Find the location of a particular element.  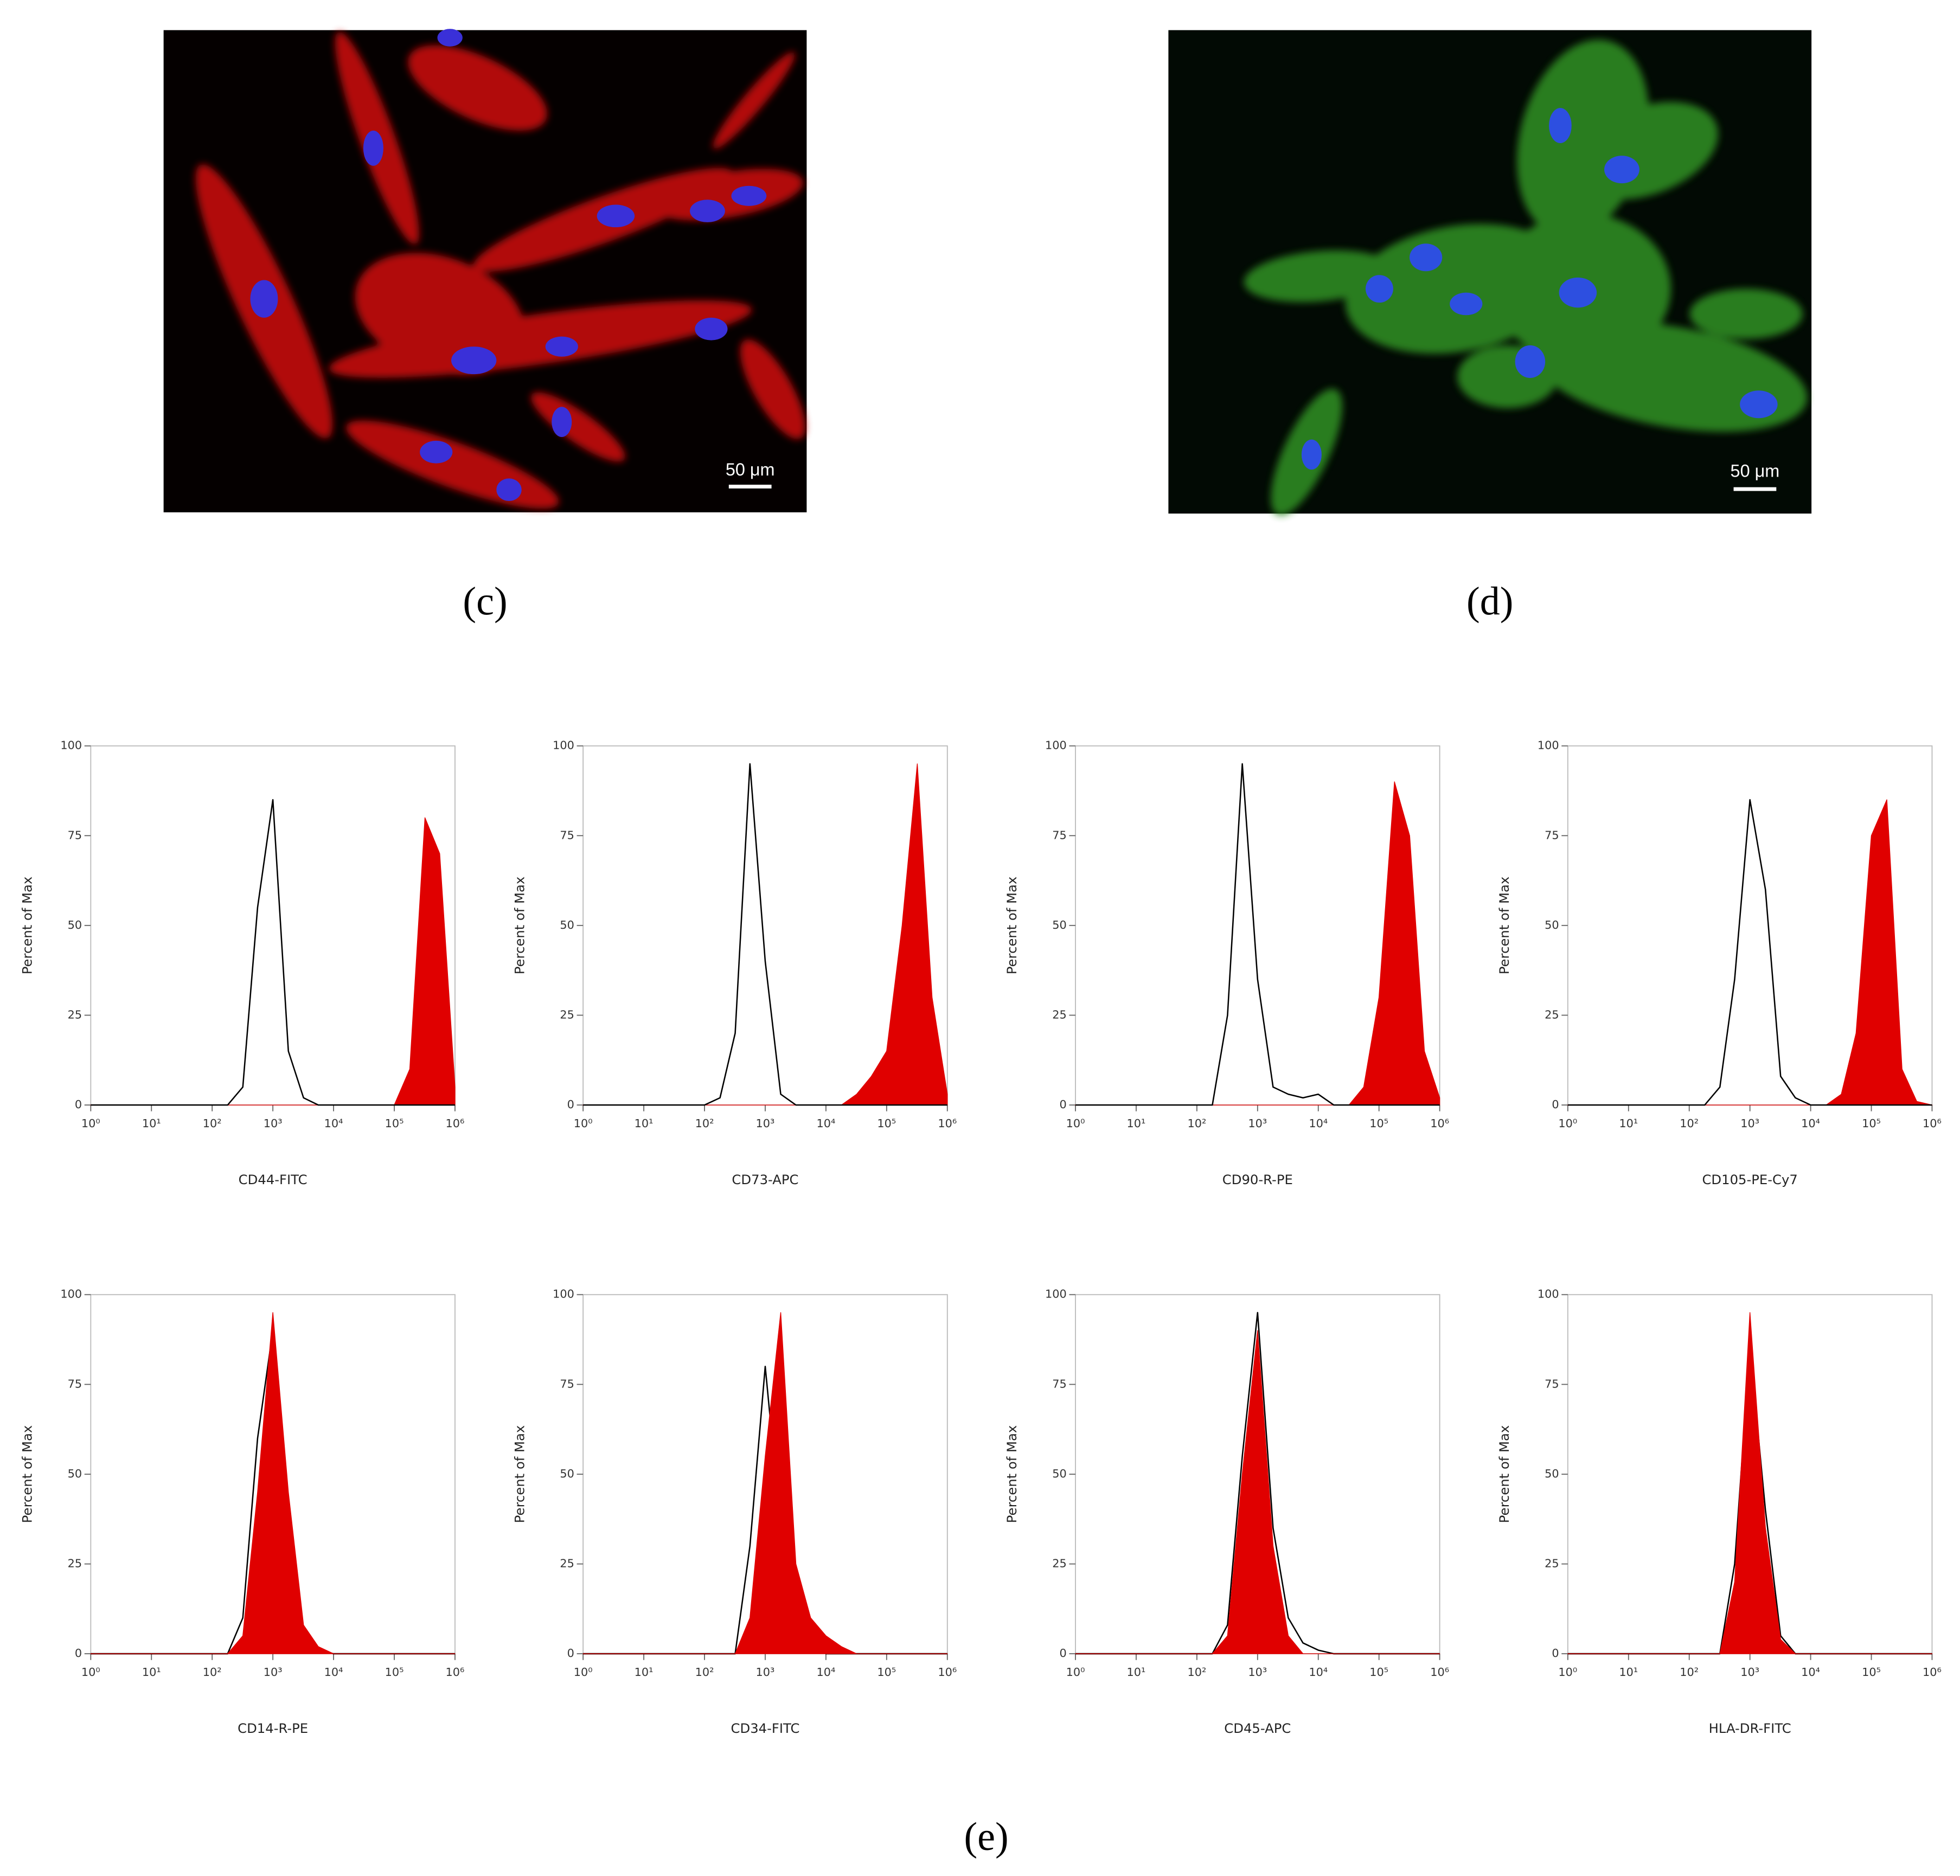

x-axis-label: CD105-PE-Cy7 is located at coordinates (1749, 1179).